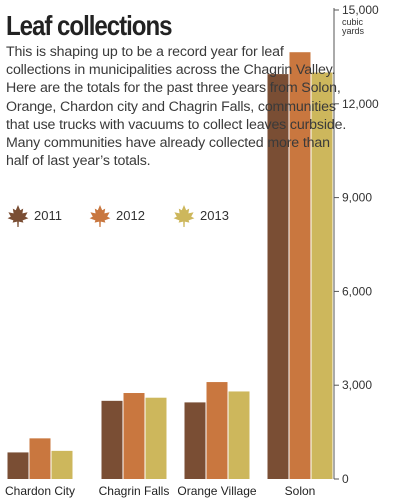 This screenshot has height=500, width=400. Describe the element at coordinates (300, 491) in the screenshot. I see `category-label: Solon` at that location.